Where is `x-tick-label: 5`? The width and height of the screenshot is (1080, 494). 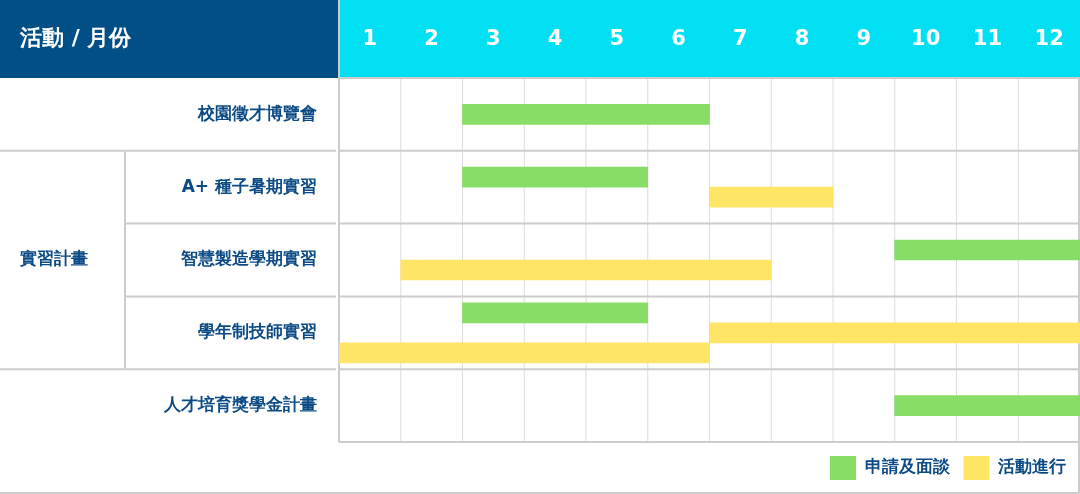
x-tick-label: 5 is located at coordinates (617, 37).